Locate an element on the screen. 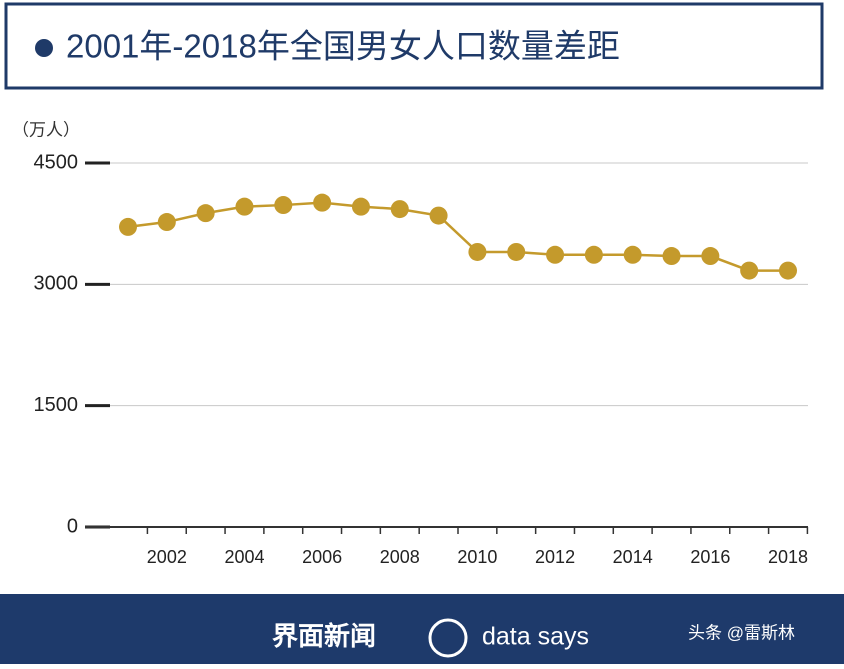  y-axis-label: （万人） is located at coordinates (46, 129).